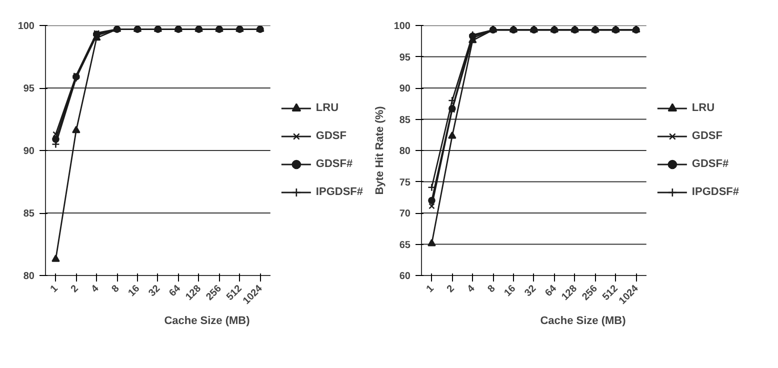 The width and height of the screenshot is (778, 368). What do you see at coordinates (405, 182) in the screenshot?
I see `y-tick-label: 75` at bounding box center [405, 182].